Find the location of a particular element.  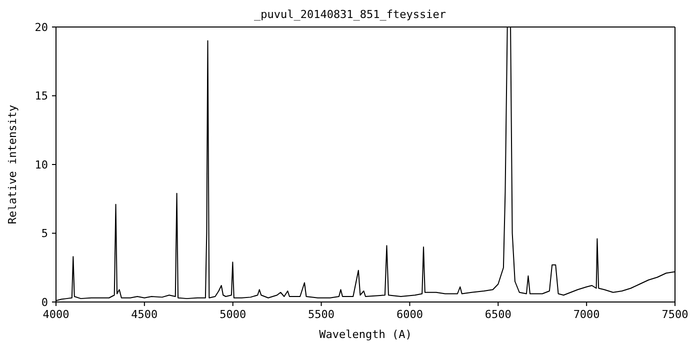

y-tick-label: 15 is located at coordinates (41, 96).